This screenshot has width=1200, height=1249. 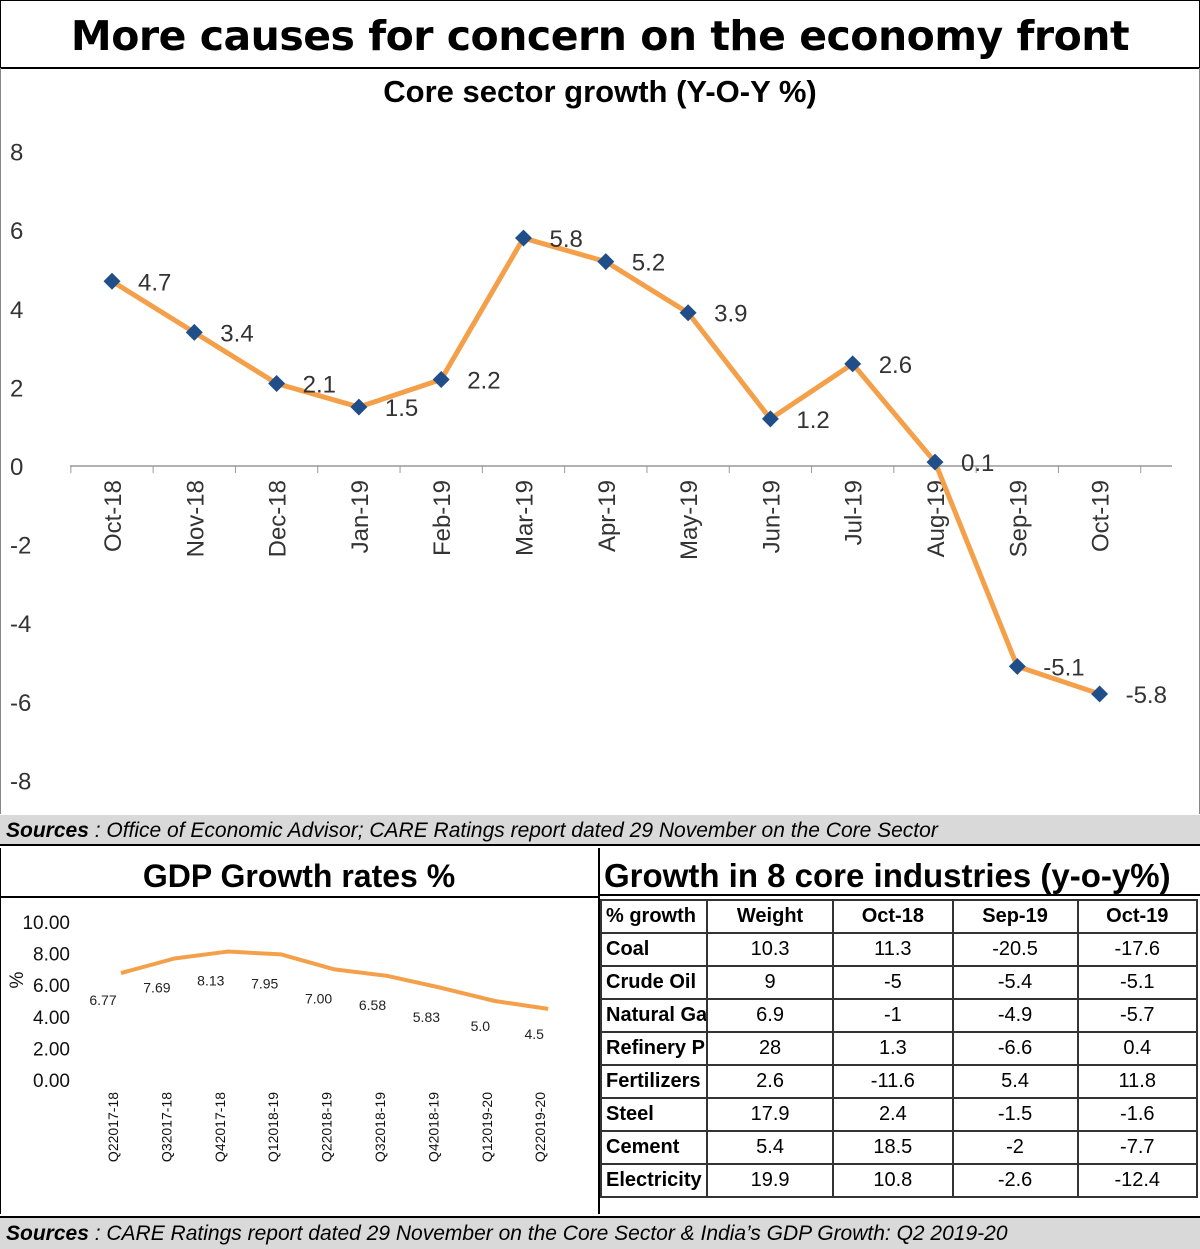 What do you see at coordinates (770, 1114) in the screenshot?
I see `table-cell: 17.9` at bounding box center [770, 1114].